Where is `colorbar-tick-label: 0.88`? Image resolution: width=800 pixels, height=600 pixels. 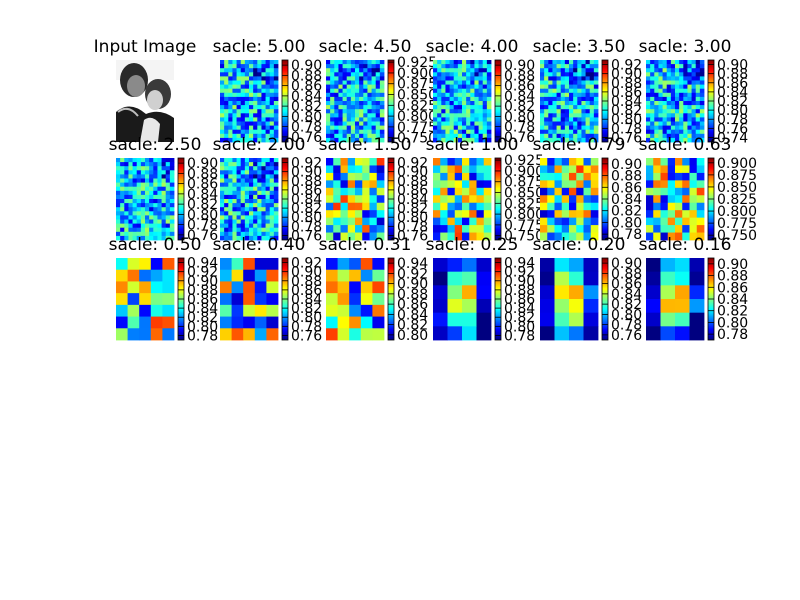
colorbar-tick-label: 0.88 is located at coordinates (626, 177).